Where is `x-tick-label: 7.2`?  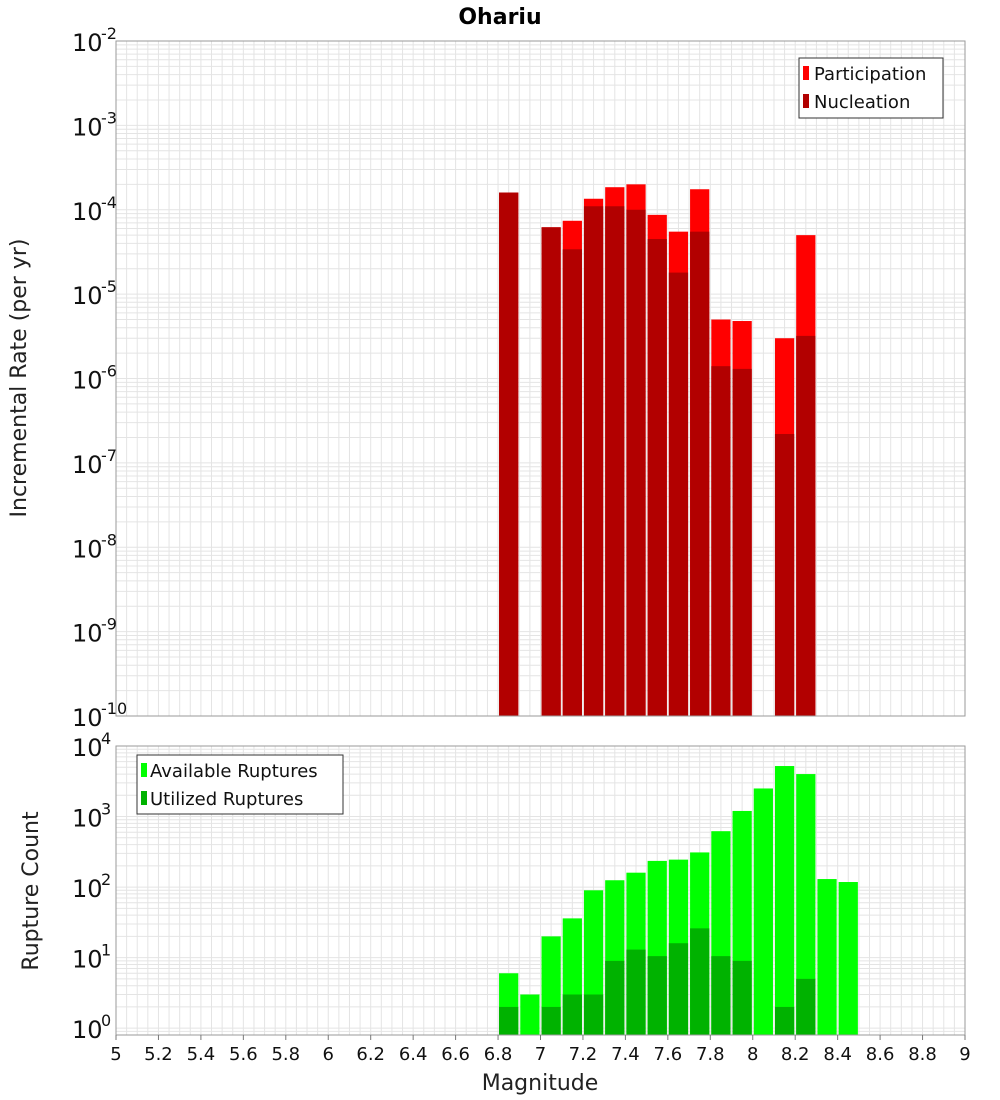 x-tick-label: 7.2 is located at coordinates (583, 1054).